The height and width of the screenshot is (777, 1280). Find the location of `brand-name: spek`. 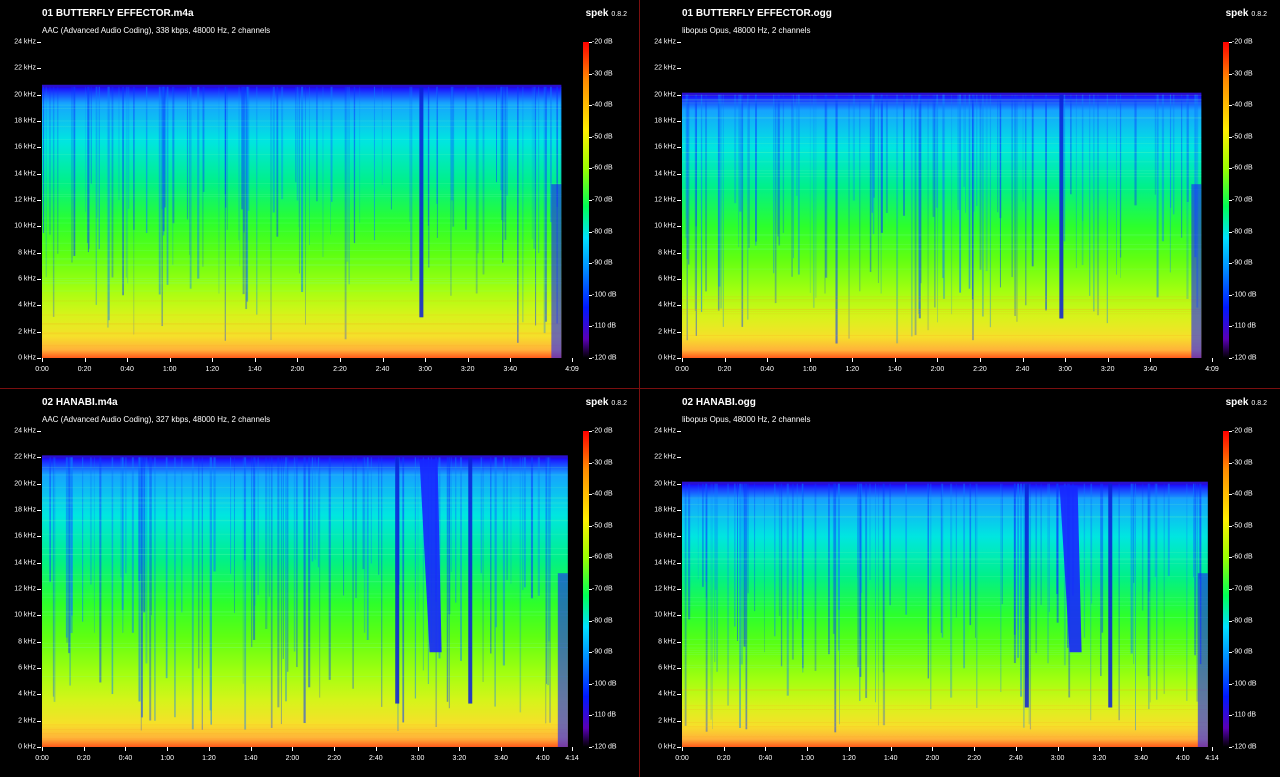

brand-name: spek is located at coordinates (597, 13).